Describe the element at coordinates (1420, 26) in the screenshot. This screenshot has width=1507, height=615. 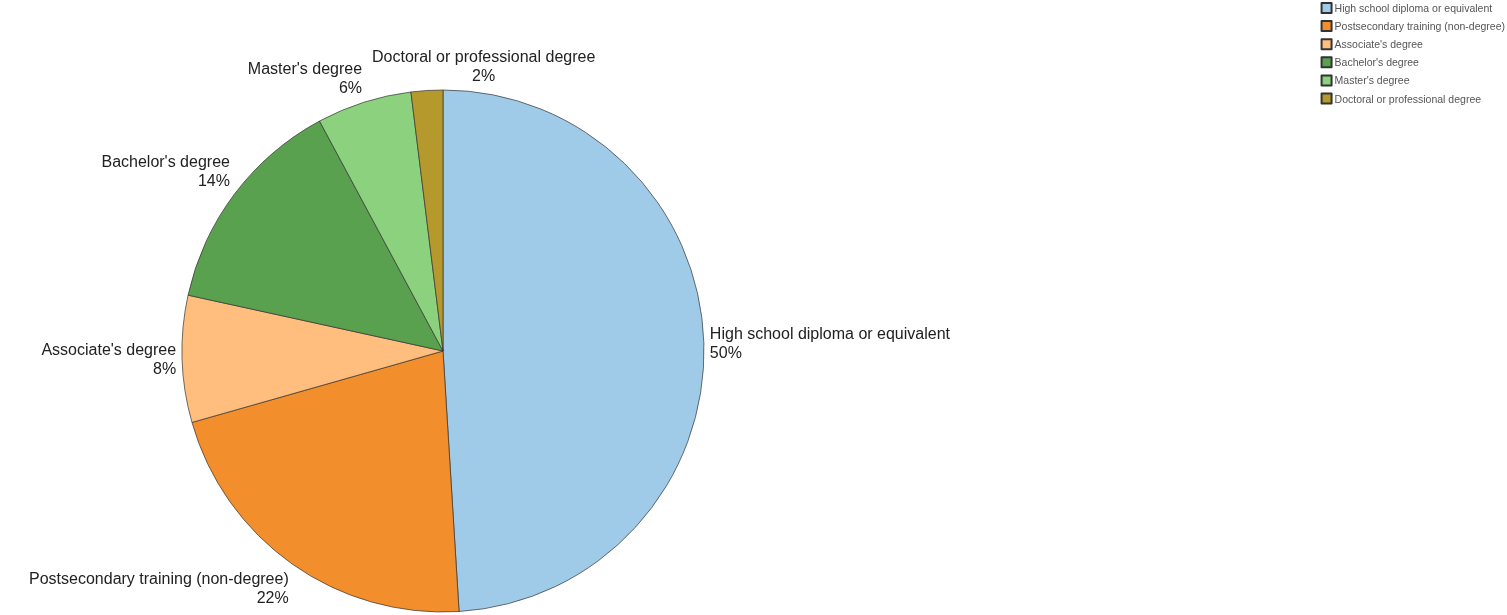
I see `legend-label: Postsecondary training (non-degree)` at that location.